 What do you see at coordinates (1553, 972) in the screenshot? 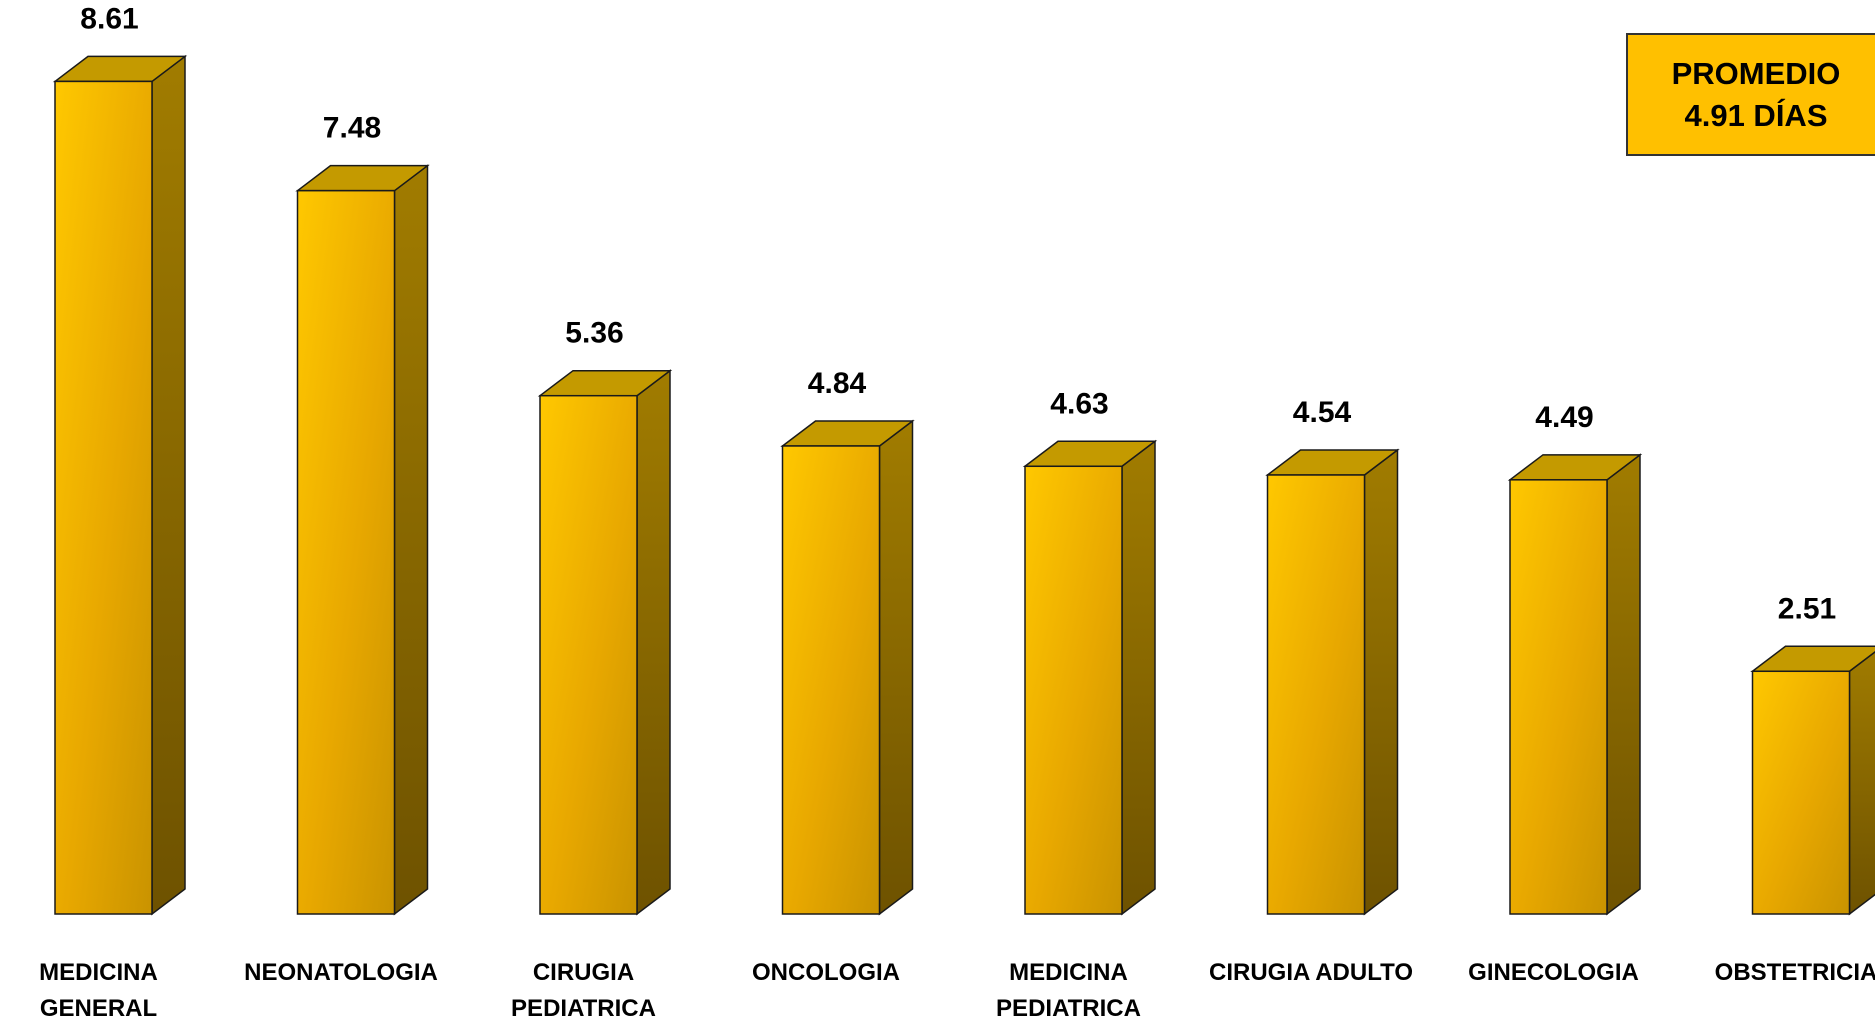
I see `category-label: GINECOLOGIA` at bounding box center [1553, 972].